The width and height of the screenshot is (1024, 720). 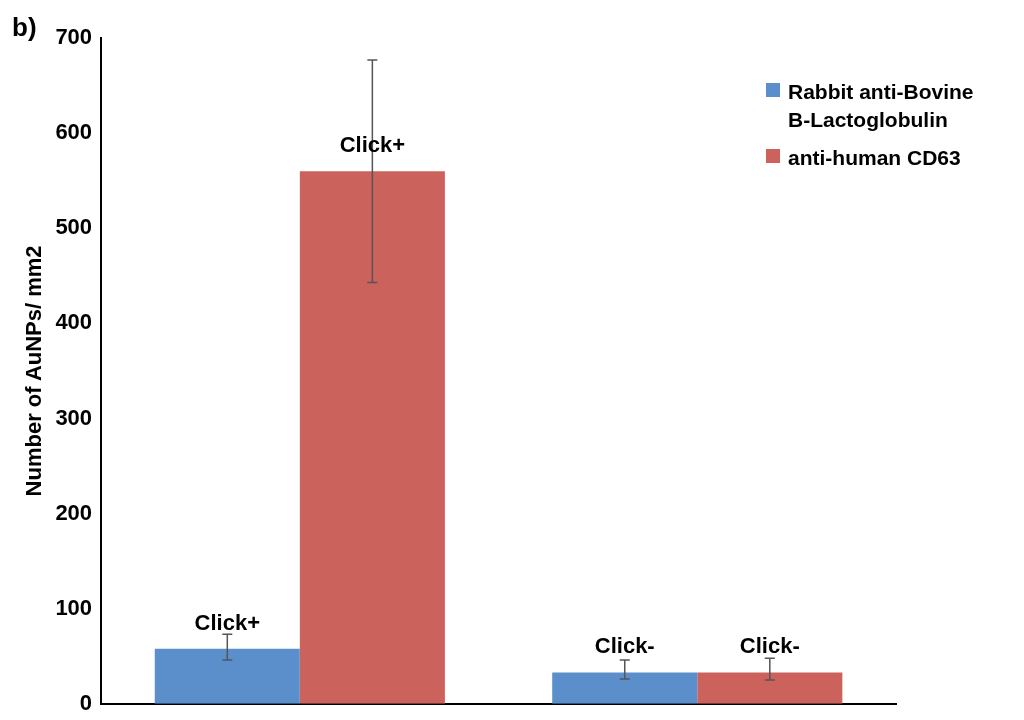 I want to click on y-tick-label: 700, so click(x=74, y=37).